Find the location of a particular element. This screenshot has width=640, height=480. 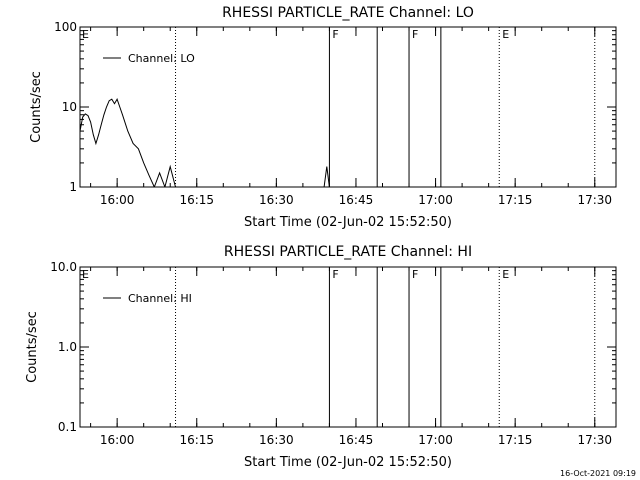

y-tick-label: 10.0 is located at coordinates (63, 267).